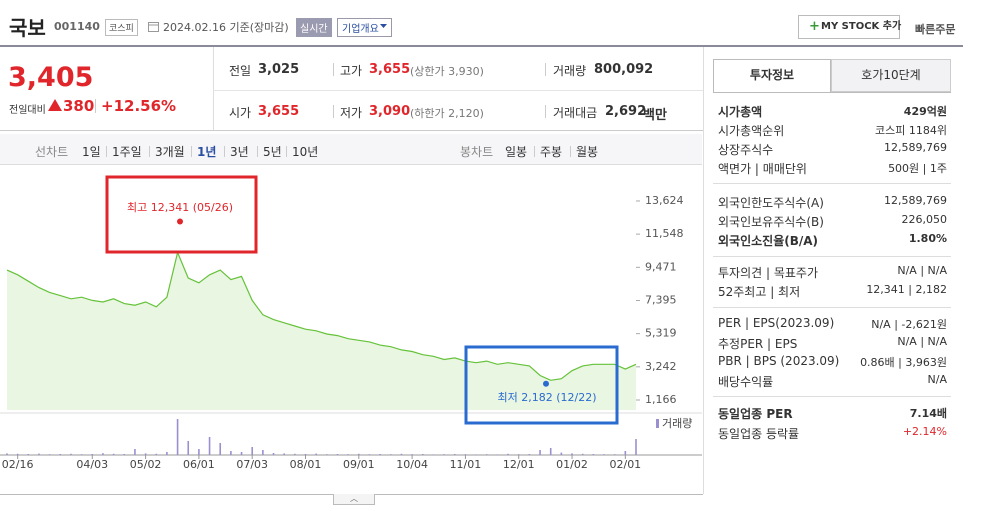  What do you see at coordinates (239, 152) in the screenshot?
I see `chart-tab: 3년` at bounding box center [239, 152].